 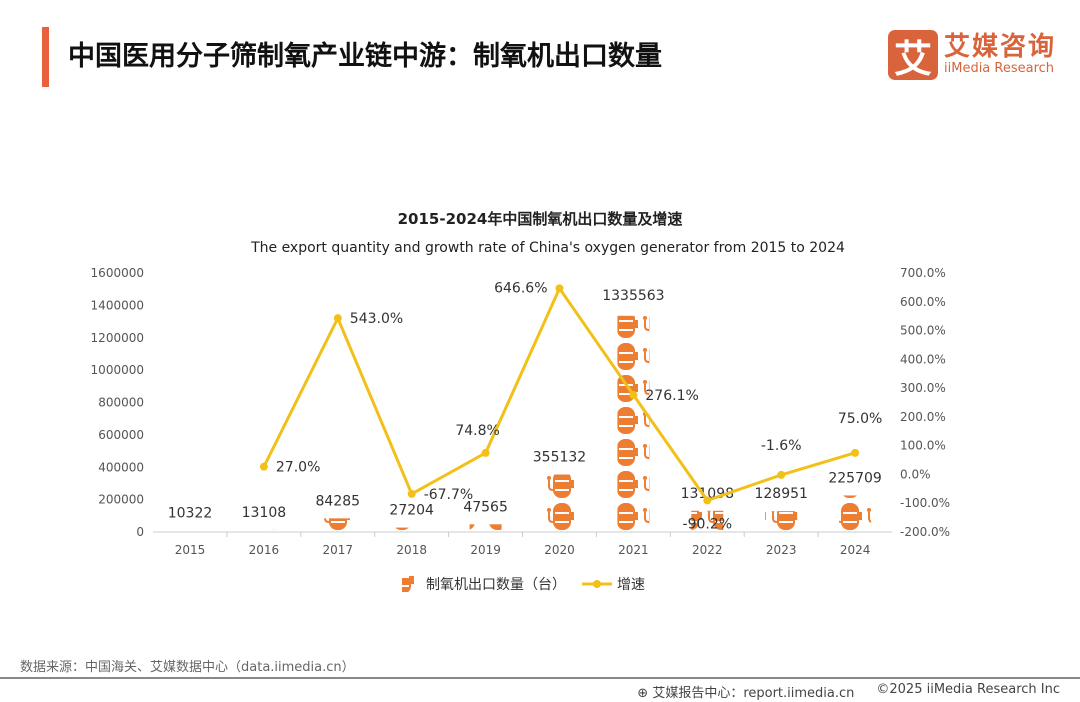 I want to click on bar-2018, so click(x=411, y=529).